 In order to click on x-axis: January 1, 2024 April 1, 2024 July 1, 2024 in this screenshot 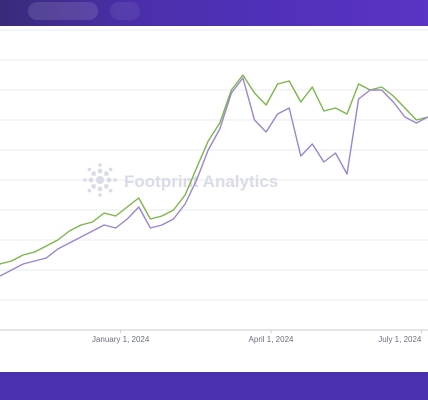, I will do `click(214, 336)`.